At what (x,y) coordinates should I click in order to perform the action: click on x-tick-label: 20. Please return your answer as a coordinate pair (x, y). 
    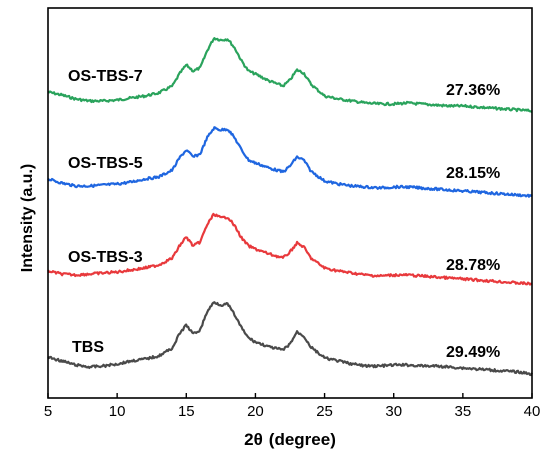
    Looking at the image, I should click on (255, 411).